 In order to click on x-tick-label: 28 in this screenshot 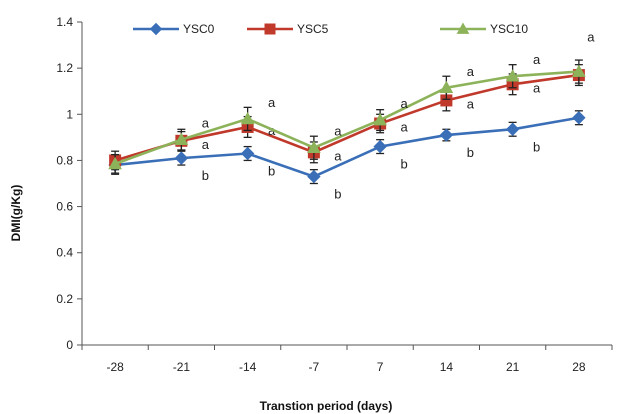, I will do `click(579, 367)`.